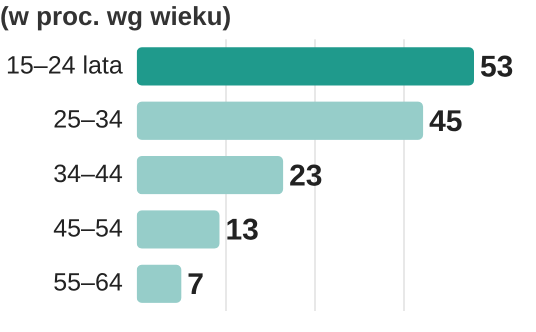  I want to click on y-tick-label: 15–24 lata, so click(64, 65).